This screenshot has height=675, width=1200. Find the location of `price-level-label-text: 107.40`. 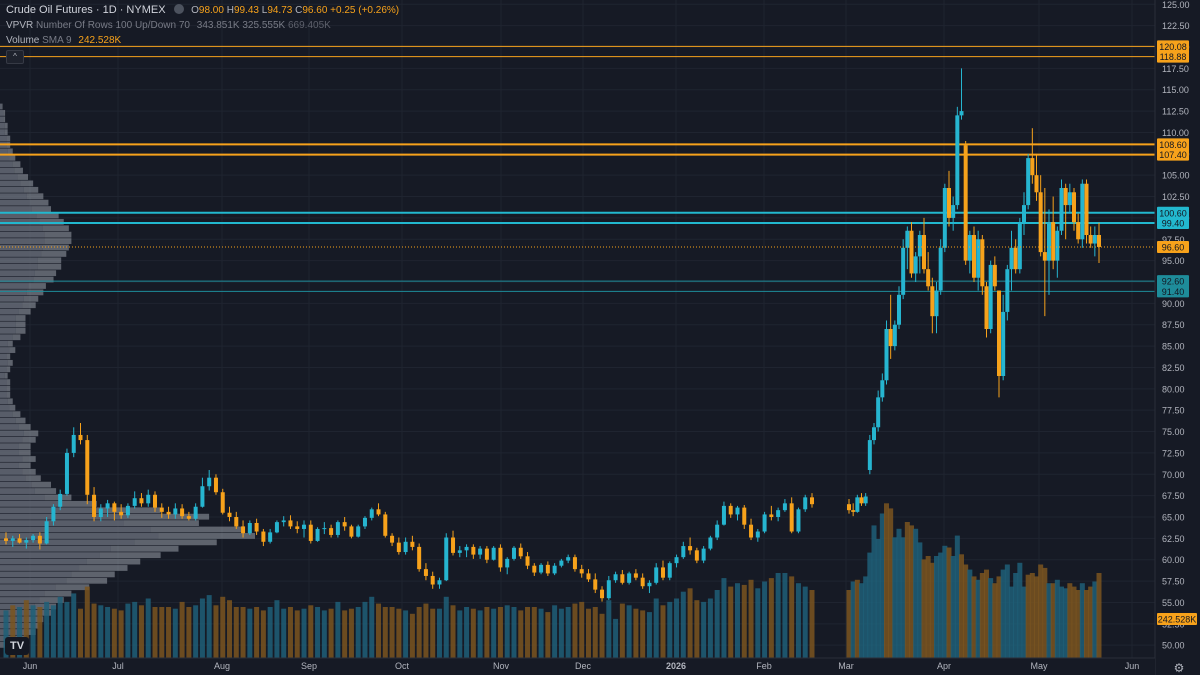

price-level-label-text: 107.40 is located at coordinates (1173, 155).